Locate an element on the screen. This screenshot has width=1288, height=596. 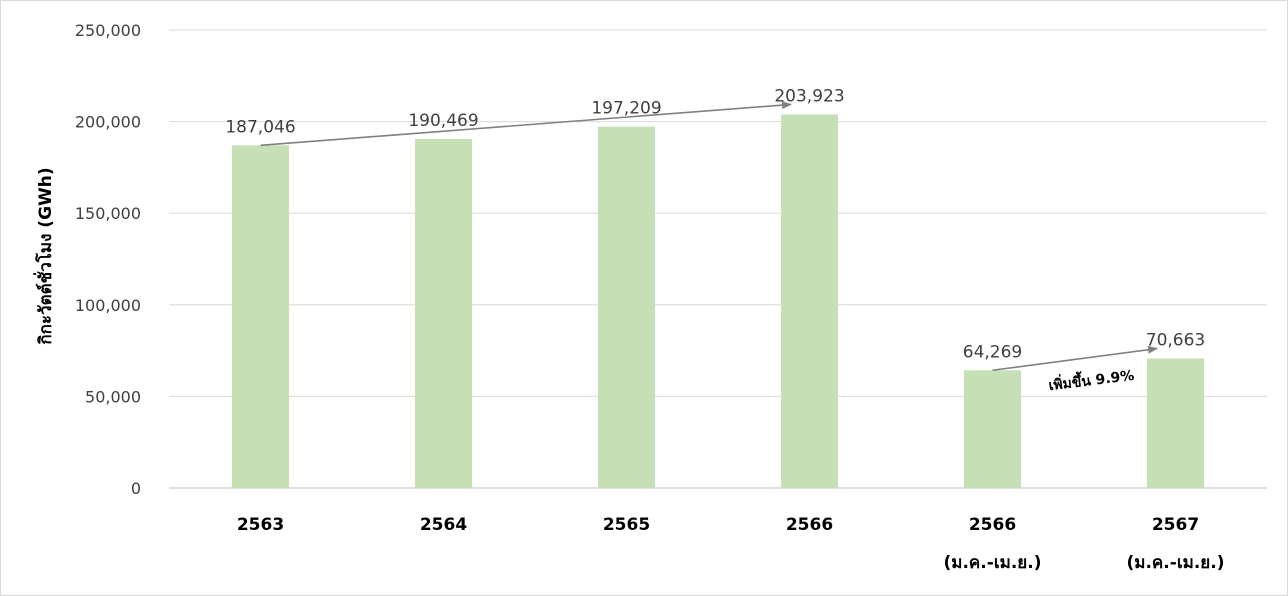
x-tick-label: 2563 is located at coordinates (260, 525).